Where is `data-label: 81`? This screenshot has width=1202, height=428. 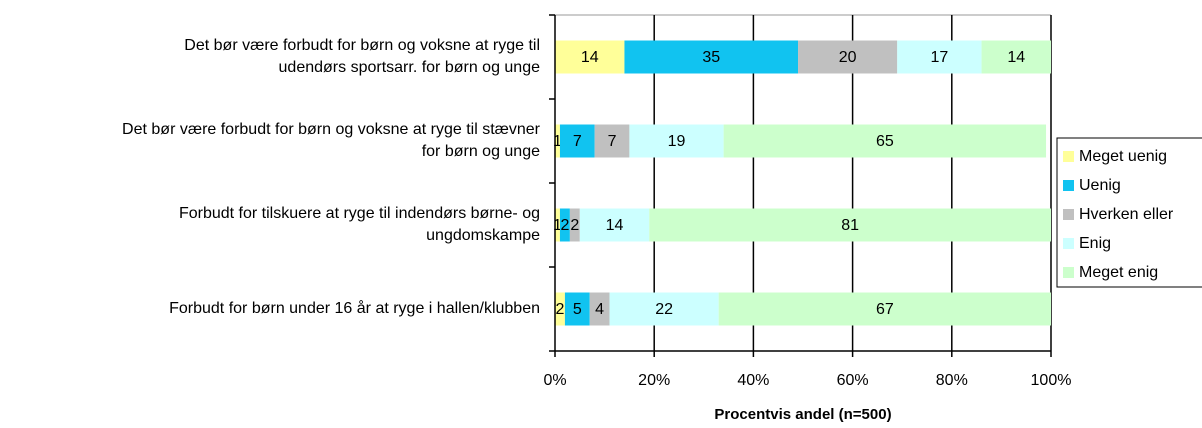 data-label: 81 is located at coordinates (850, 225).